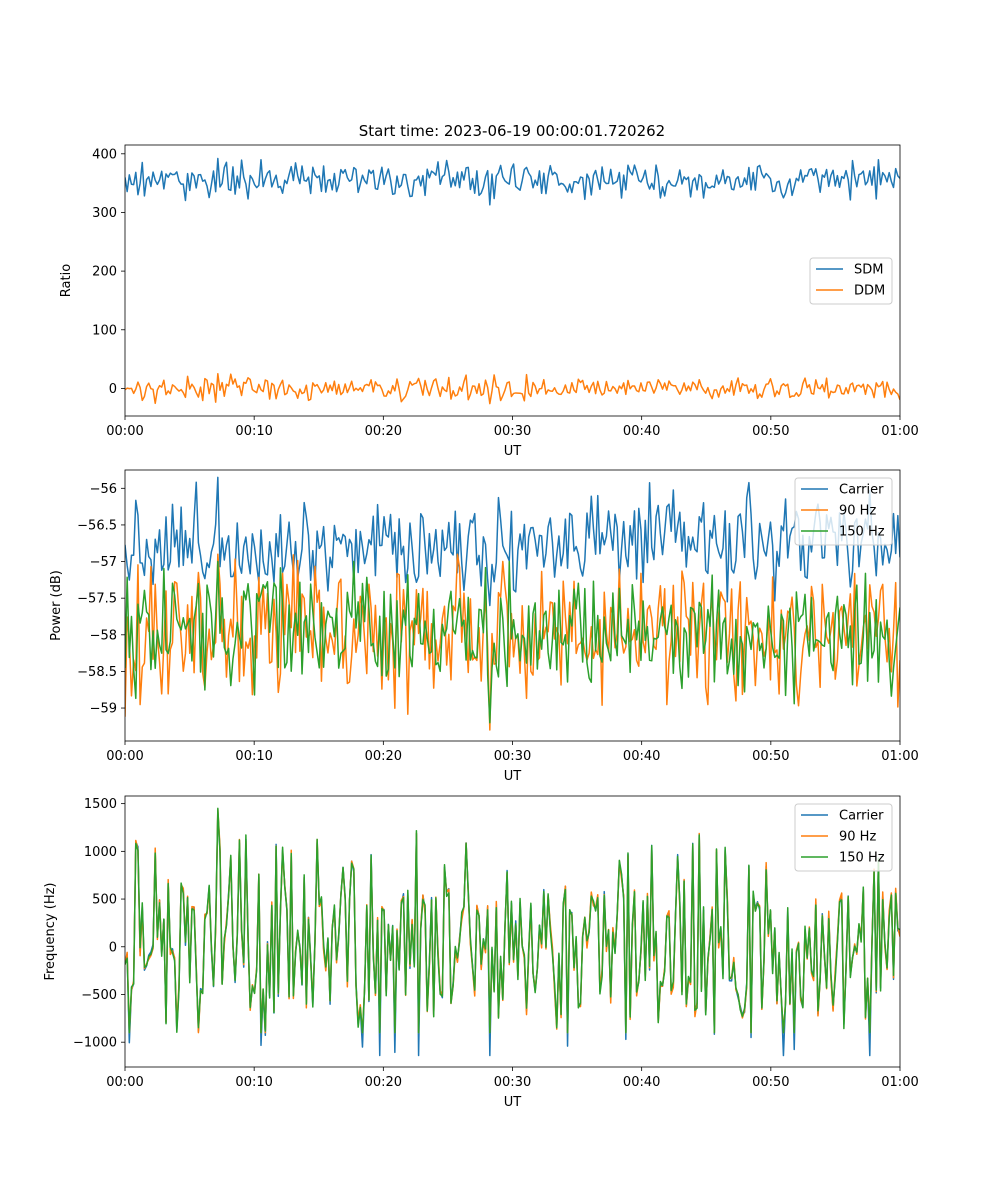  I want to click on legend-label: DDM, so click(869, 291).